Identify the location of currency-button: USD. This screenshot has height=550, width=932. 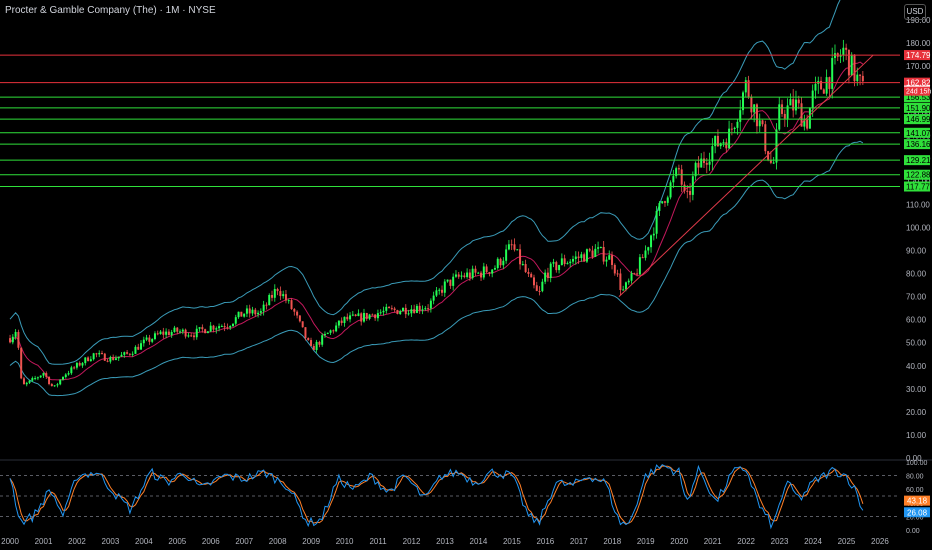
(915, 12).